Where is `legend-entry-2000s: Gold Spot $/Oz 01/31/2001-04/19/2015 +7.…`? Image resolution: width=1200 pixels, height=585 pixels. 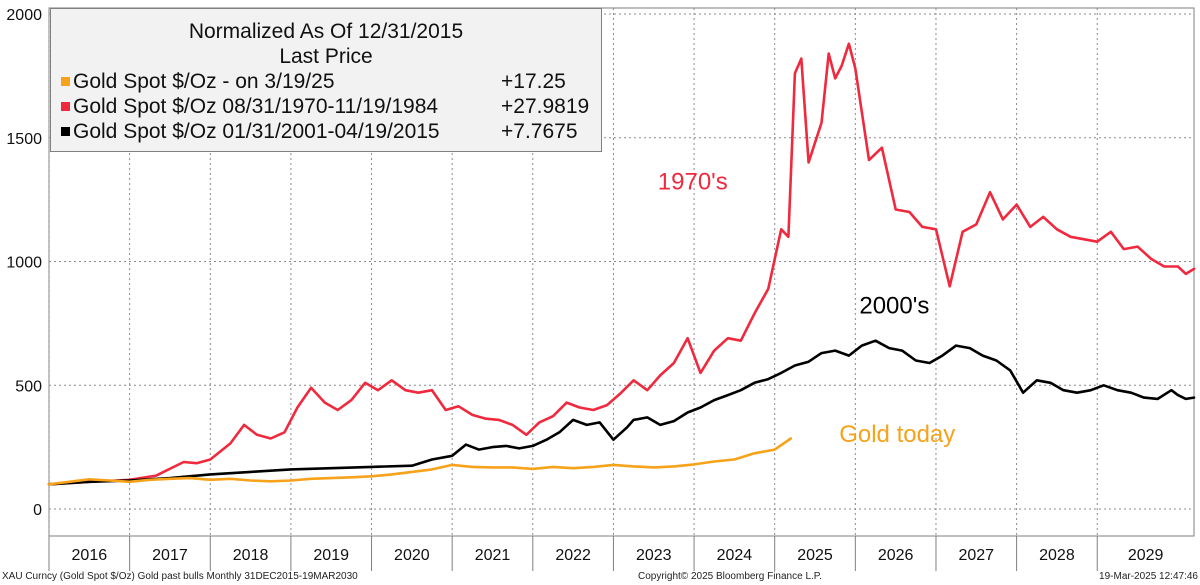
legend-entry-2000s: Gold Spot $/Oz 01/31/2001-04/19/2015 +7.… is located at coordinates (326, 131).